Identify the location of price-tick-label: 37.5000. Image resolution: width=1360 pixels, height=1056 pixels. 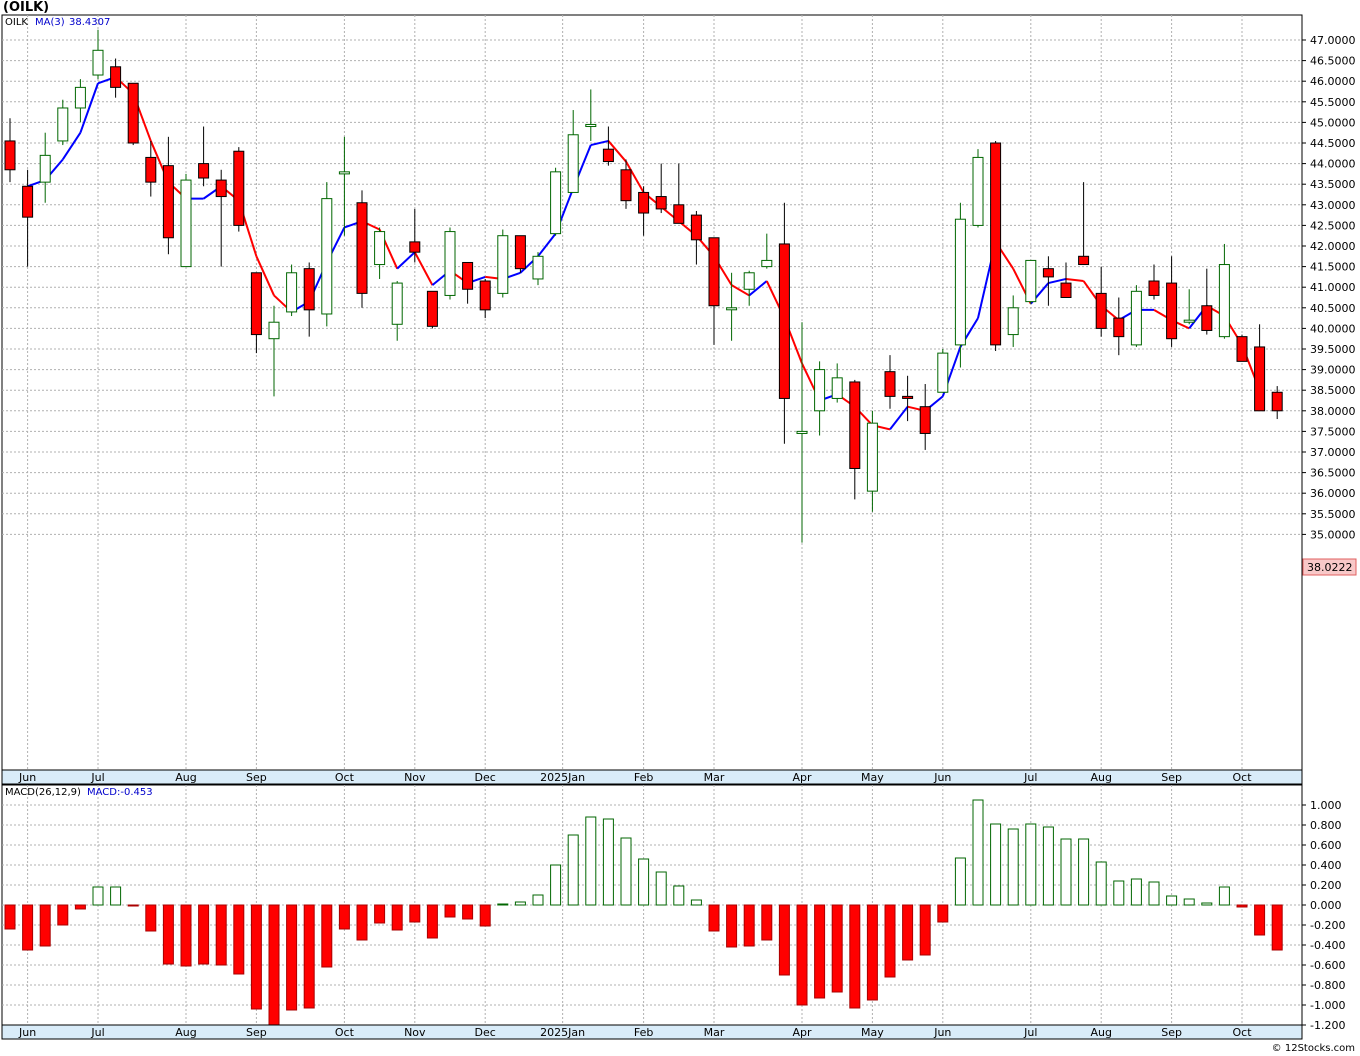
(1333, 431).